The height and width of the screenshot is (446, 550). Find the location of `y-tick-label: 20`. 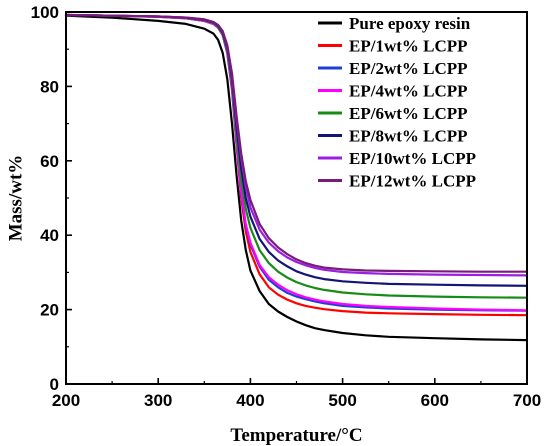

y-tick-label: 20 is located at coordinates (49, 310).